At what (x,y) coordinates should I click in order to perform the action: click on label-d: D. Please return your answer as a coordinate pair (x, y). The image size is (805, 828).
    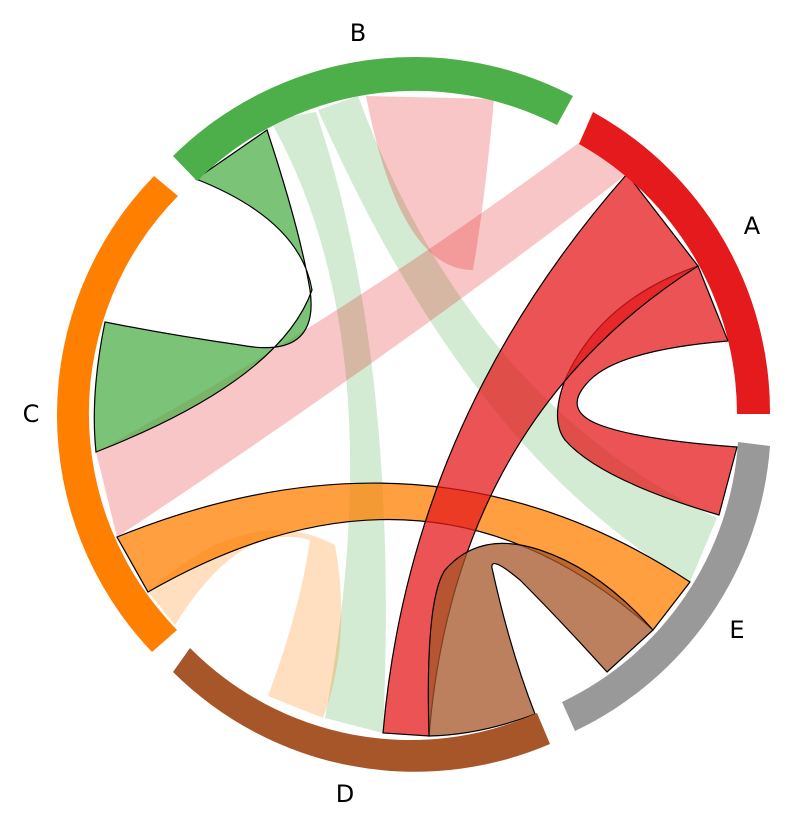
    Looking at the image, I should click on (345, 794).